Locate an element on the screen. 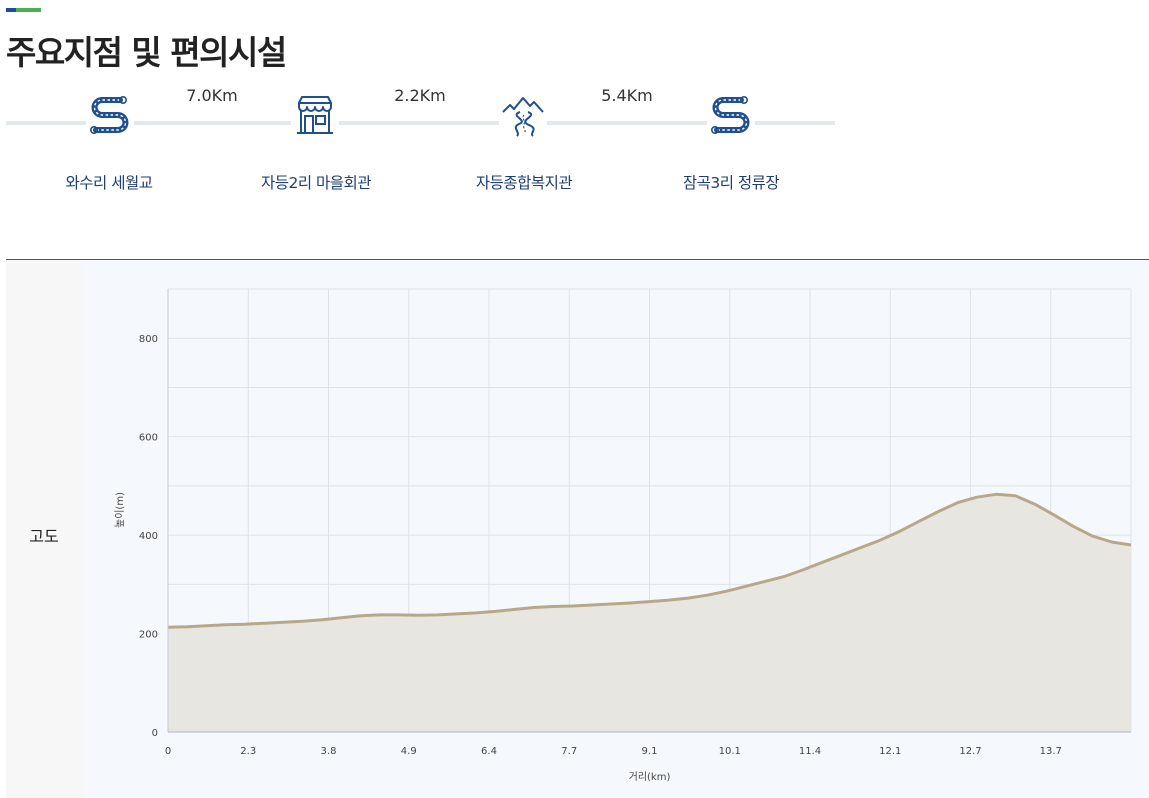 The width and height of the screenshot is (1149, 798). x-tick-label: 6.4 is located at coordinates (489, 751).